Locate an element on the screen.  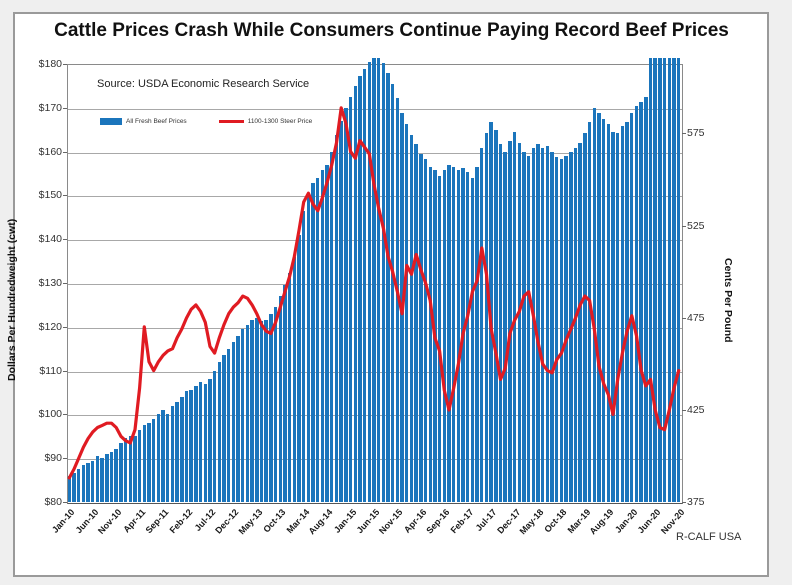
right-axis-tick-label: 375 is located at coordinates (696, 502).